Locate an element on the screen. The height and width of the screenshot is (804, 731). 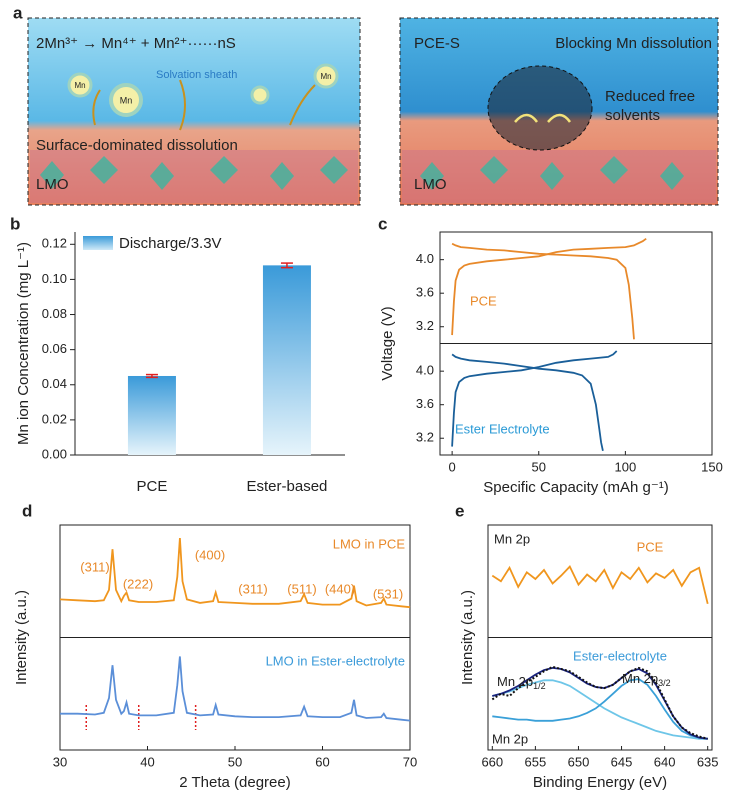
x-tick-label: 655 is located at coordinates (536, 761).